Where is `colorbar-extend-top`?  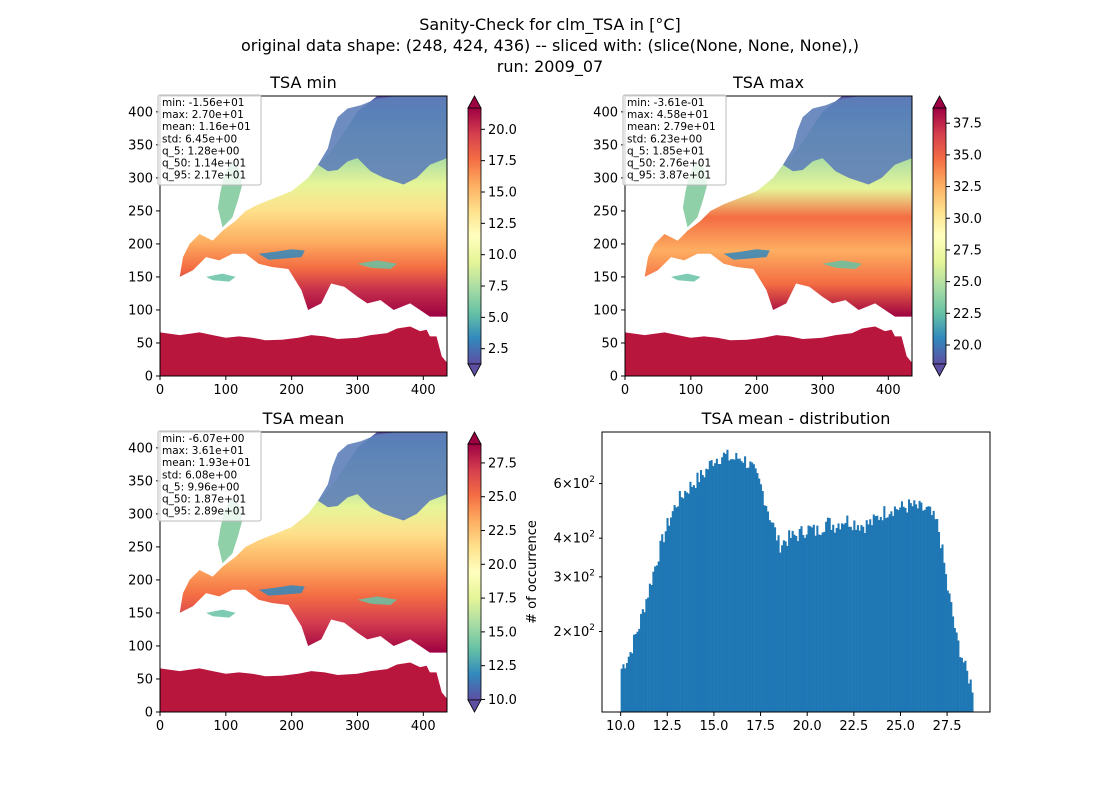
colorbar-extend-top is located at coordinates (474, 102).